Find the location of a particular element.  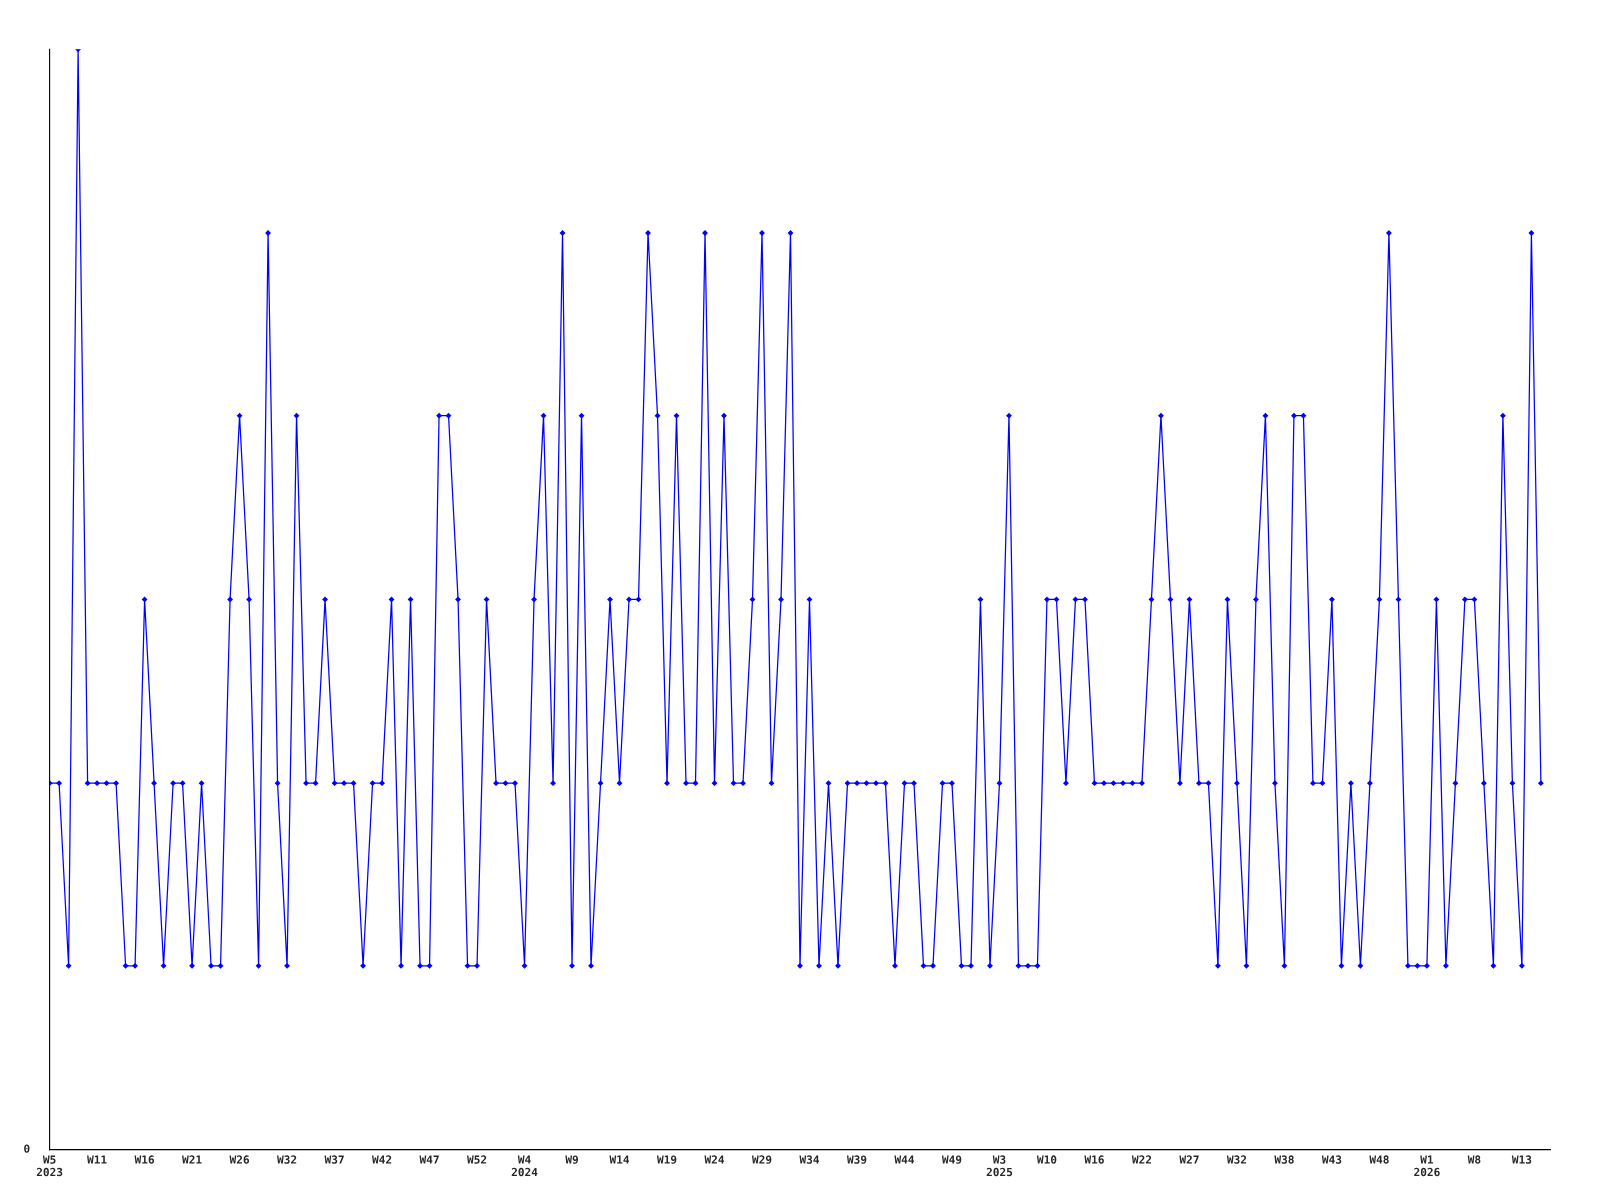

x-tick-label: W10 is located at coordinates (1046, 1159).